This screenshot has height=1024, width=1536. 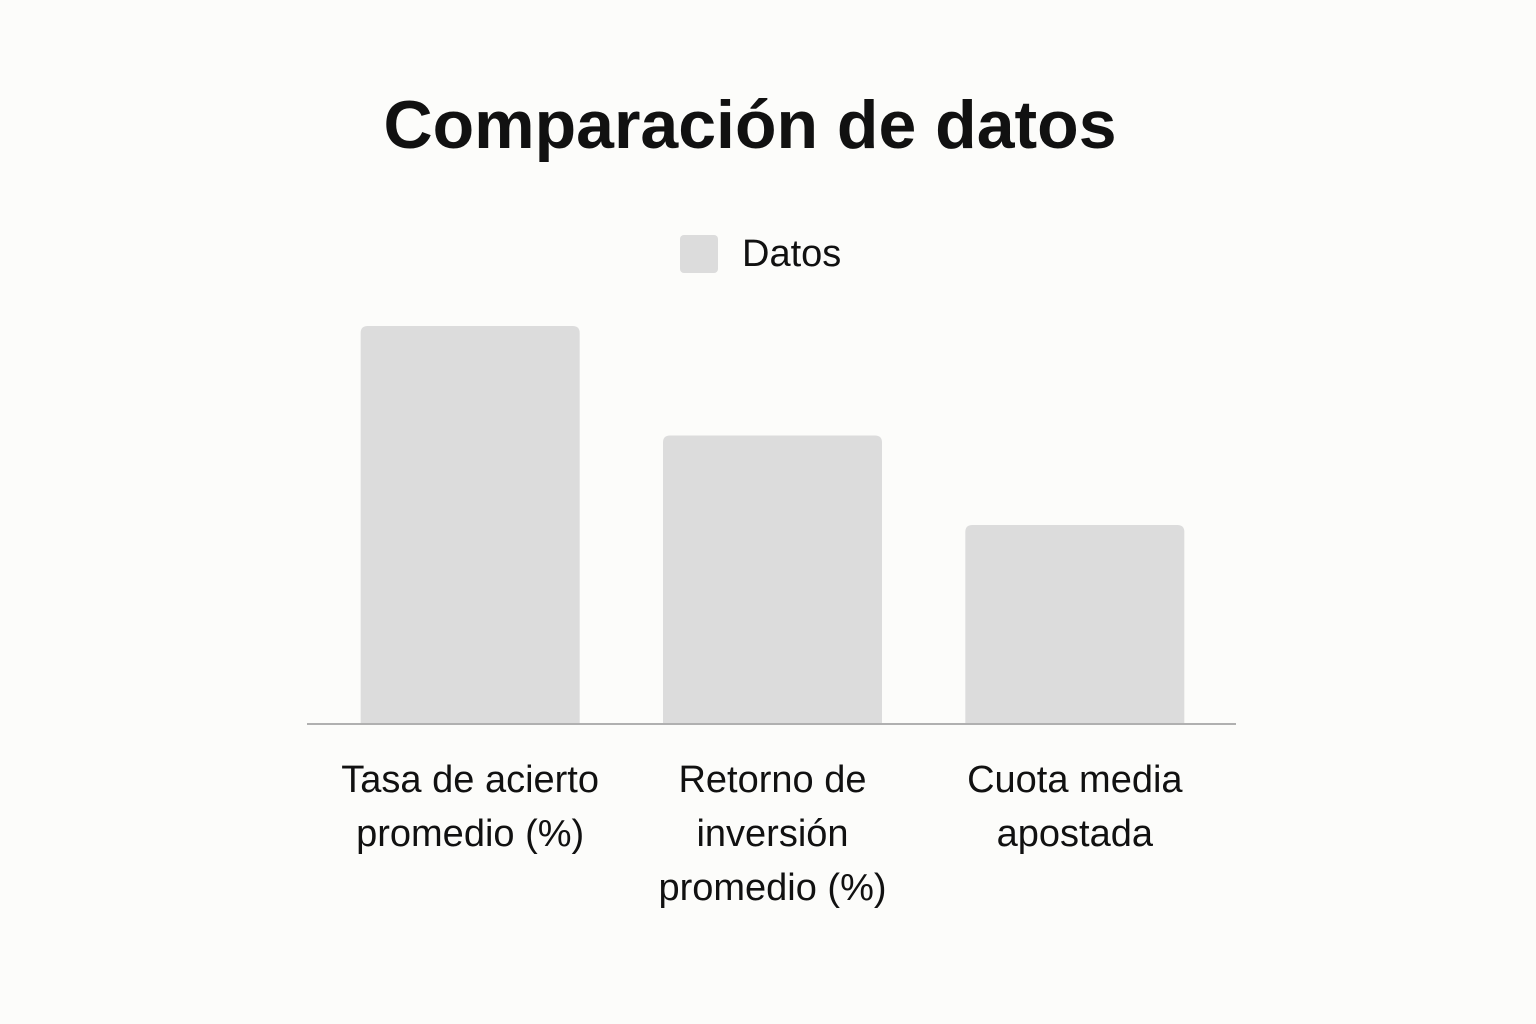 What do you see at coordinates (749, 125) in the screenshot?
I see `chart-title: Comparación de datos` at bounding box center [749, 125].